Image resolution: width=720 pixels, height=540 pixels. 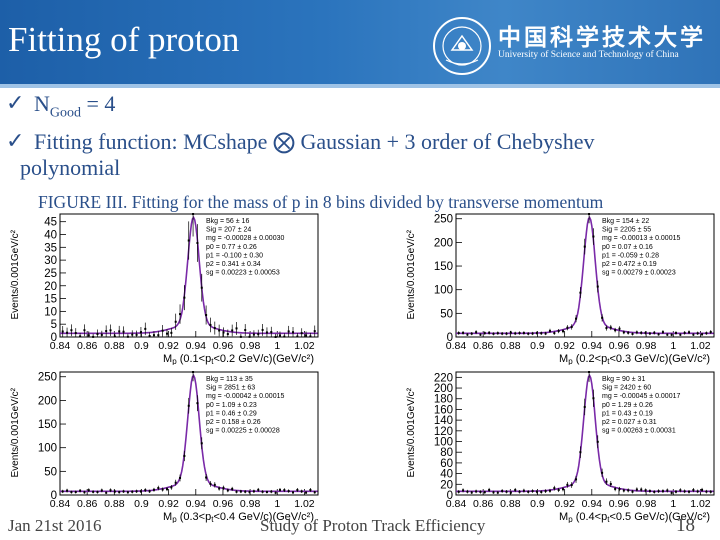 I want to click on y-tick-label: 60, so click(x=446, y=464).